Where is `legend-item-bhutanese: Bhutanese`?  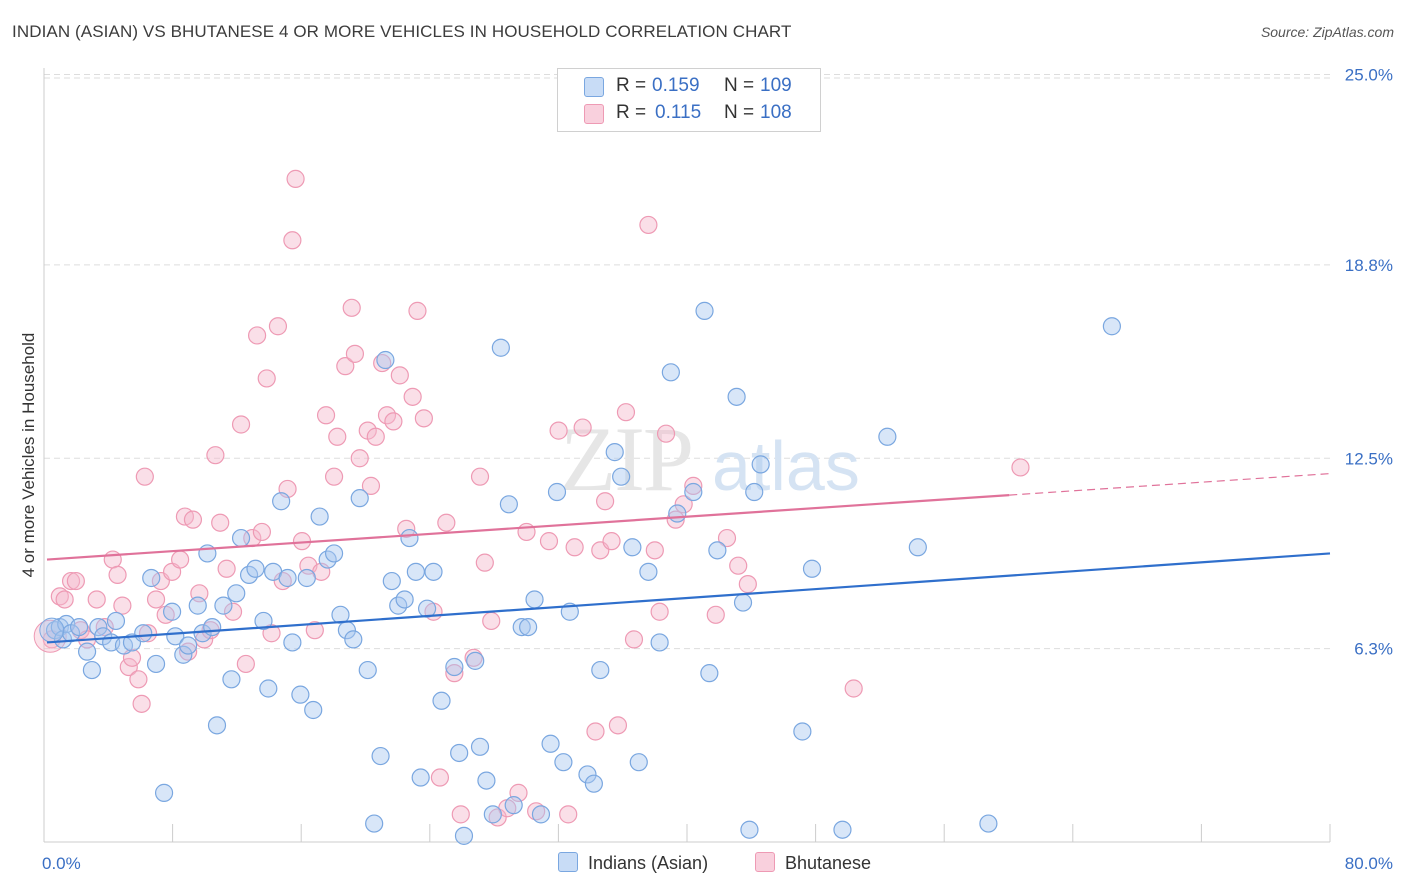 legend-item-bhutanese: Bhutanese is located at coordinates (813, 863).